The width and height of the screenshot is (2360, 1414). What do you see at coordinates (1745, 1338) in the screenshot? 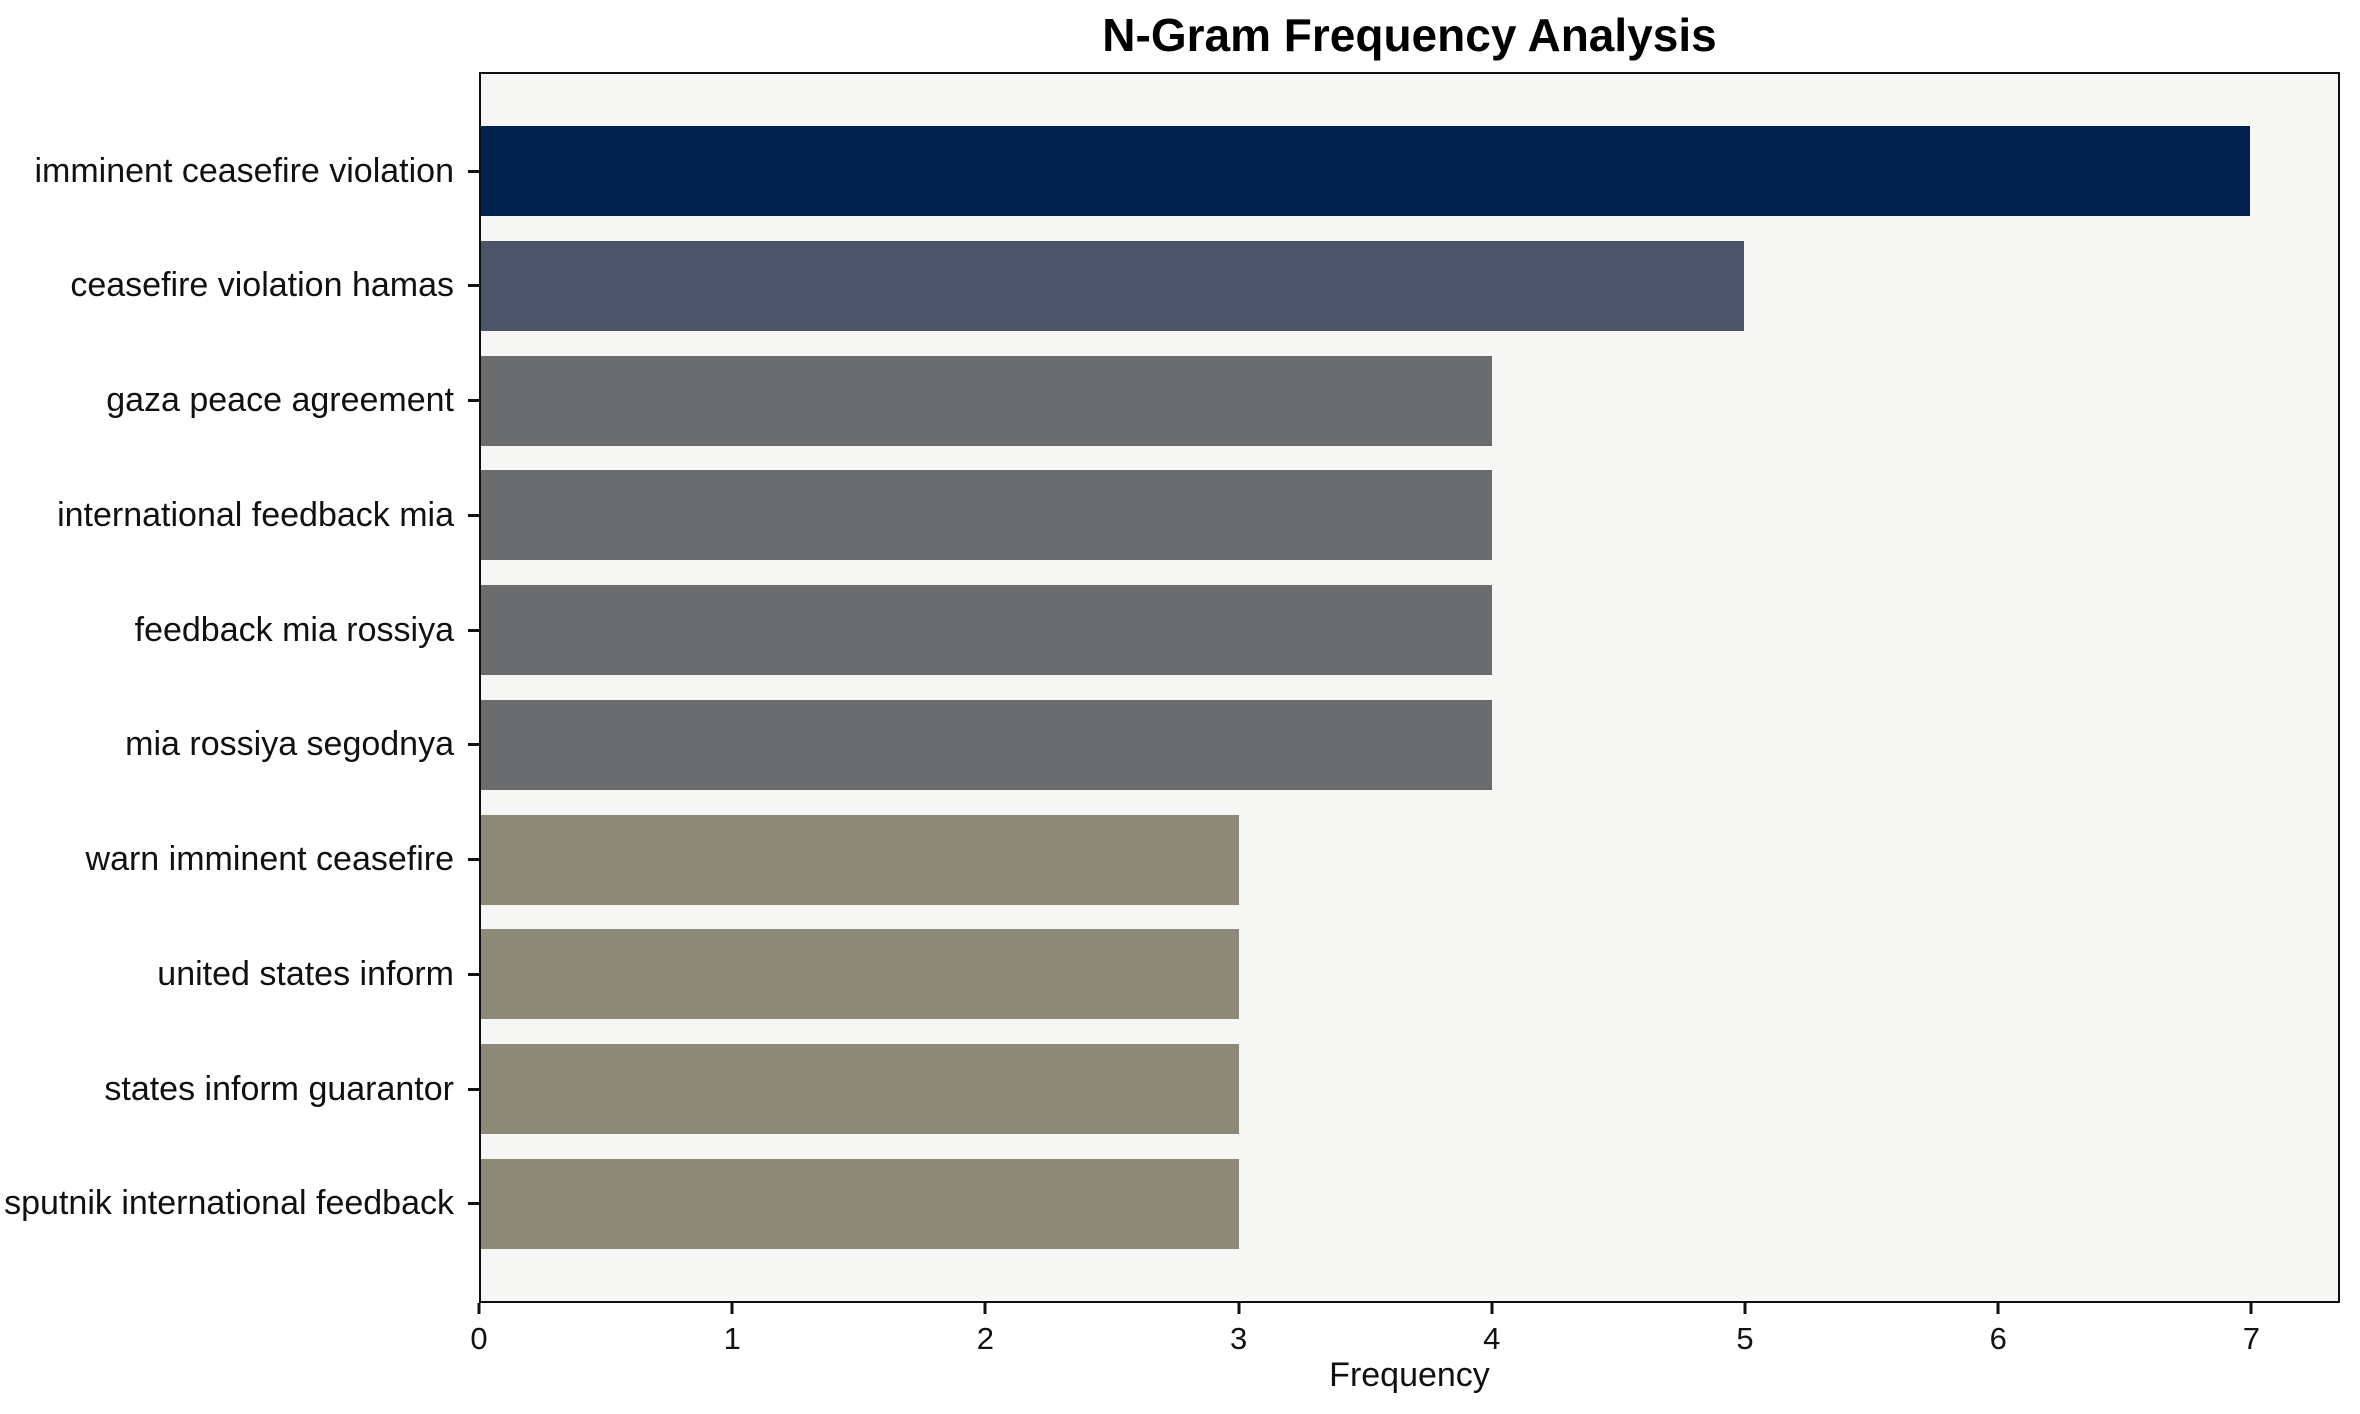
I see `x-tick-label: 5` at bounding box center [1745, 1338].